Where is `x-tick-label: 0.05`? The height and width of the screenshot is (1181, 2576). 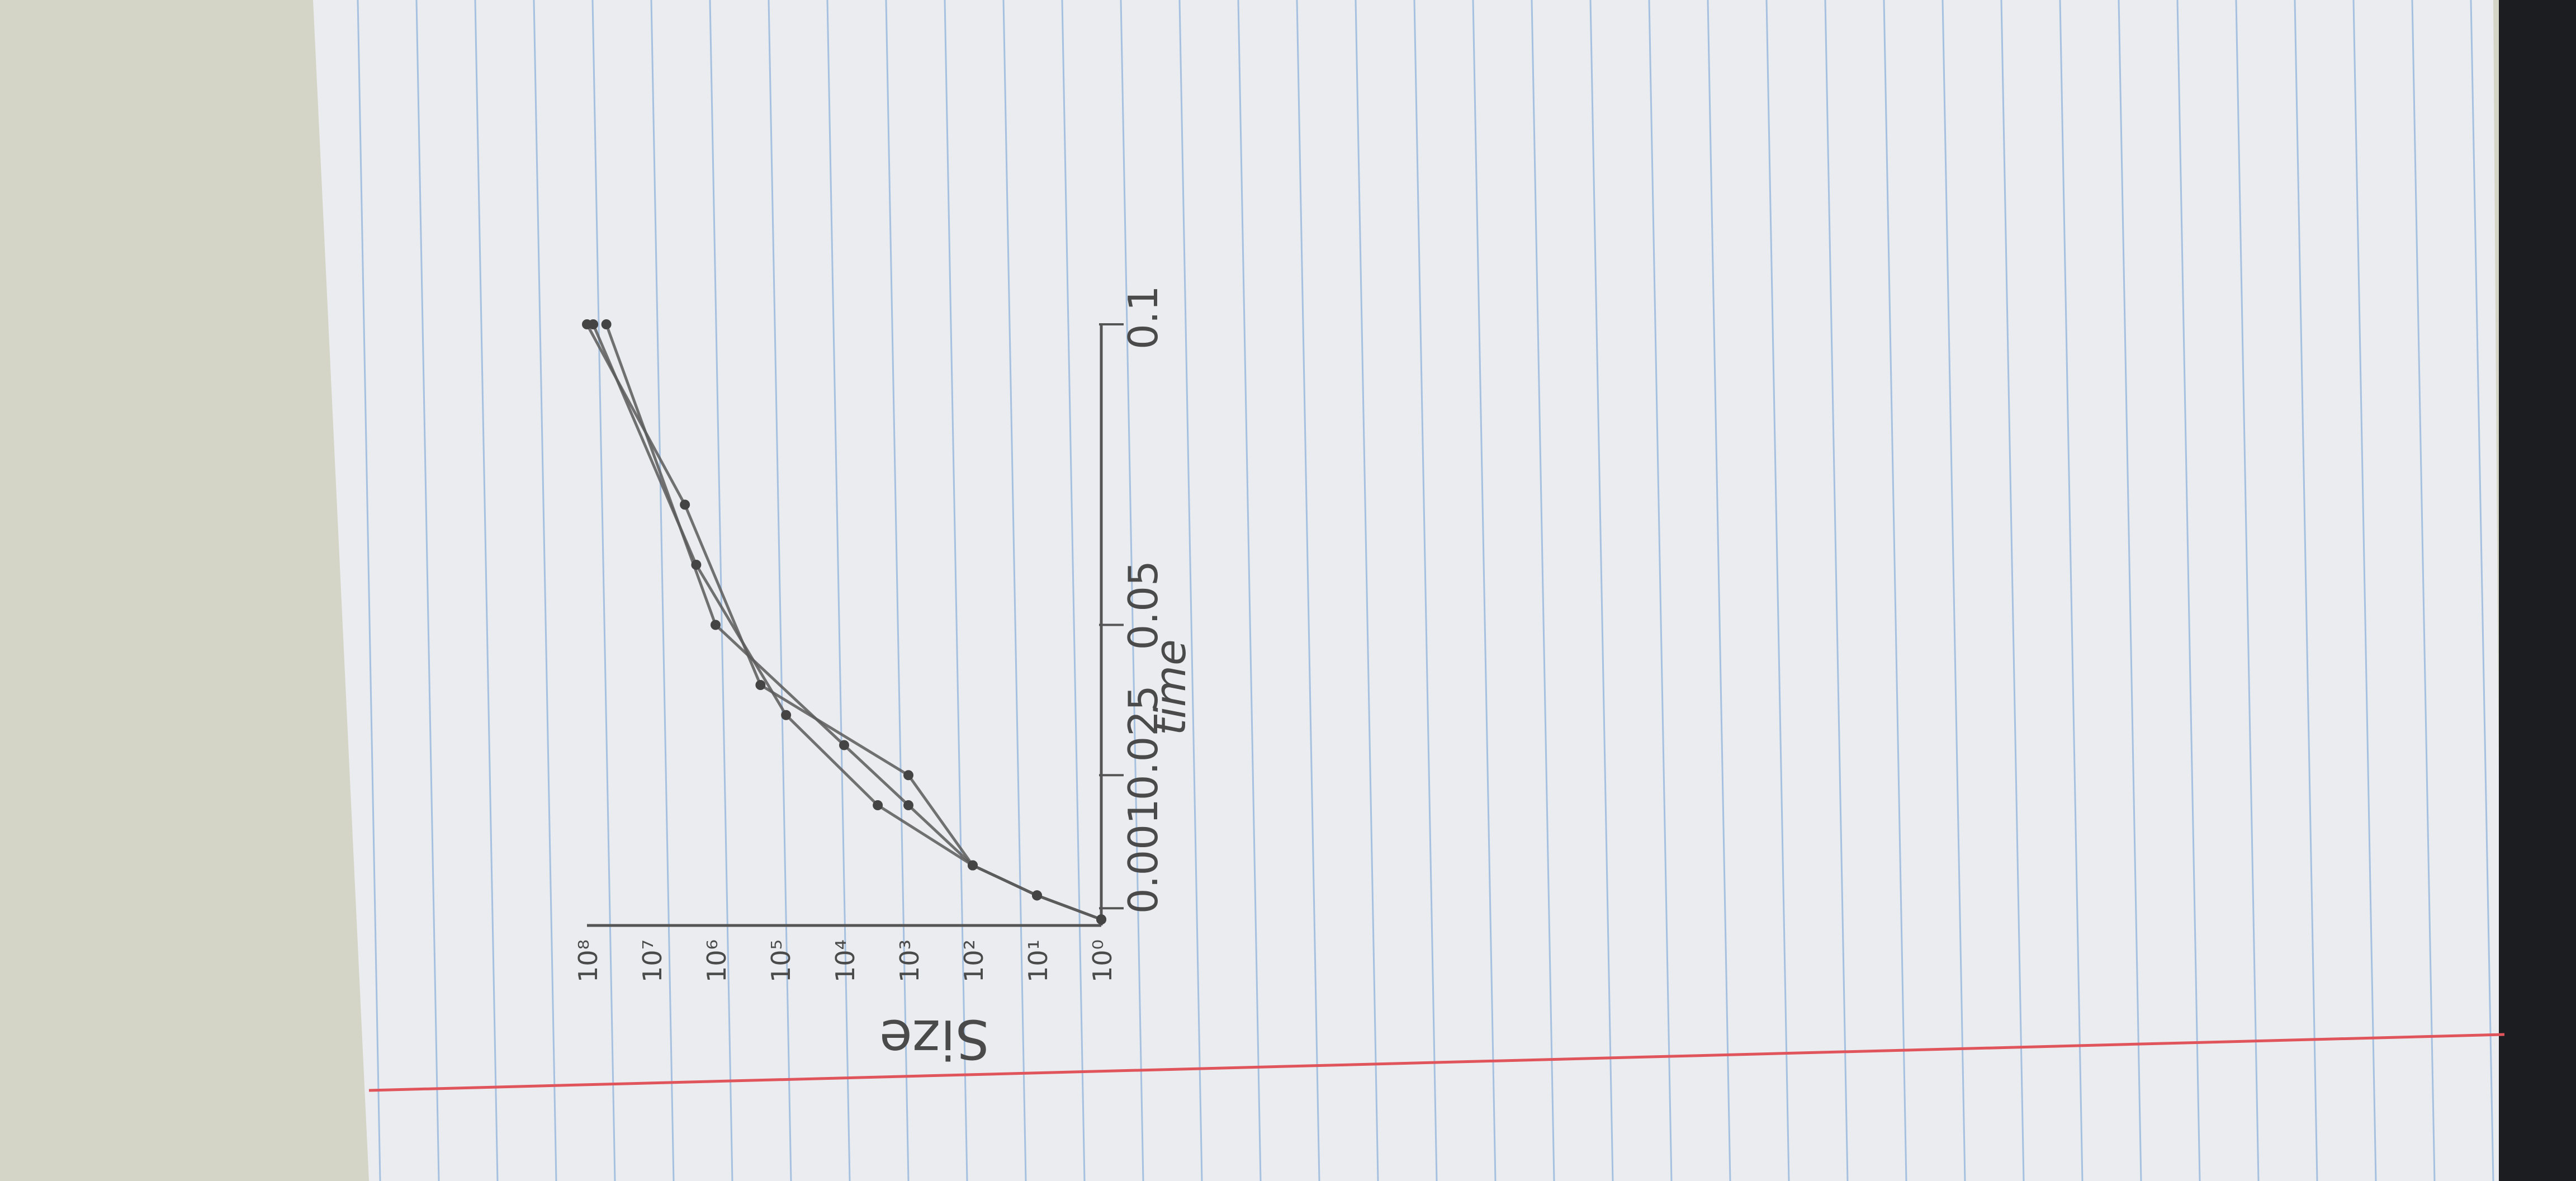 x-tick-label: 0.05 is located at coordinates (1143, 605).